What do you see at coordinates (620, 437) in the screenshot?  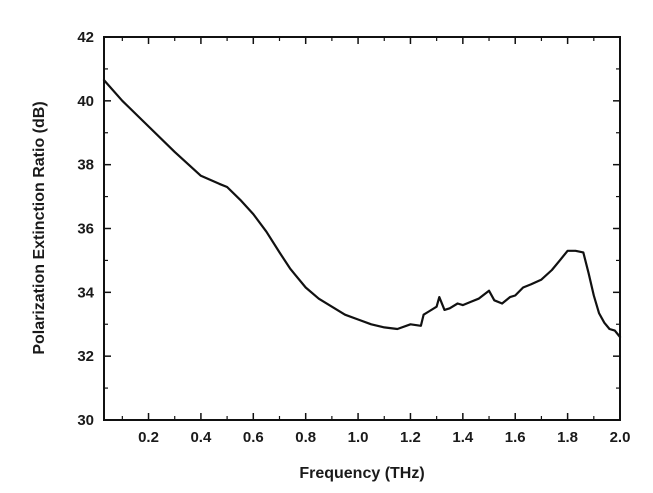 I see `x-tick-label: 2.0` at bounding box center [620, 437].